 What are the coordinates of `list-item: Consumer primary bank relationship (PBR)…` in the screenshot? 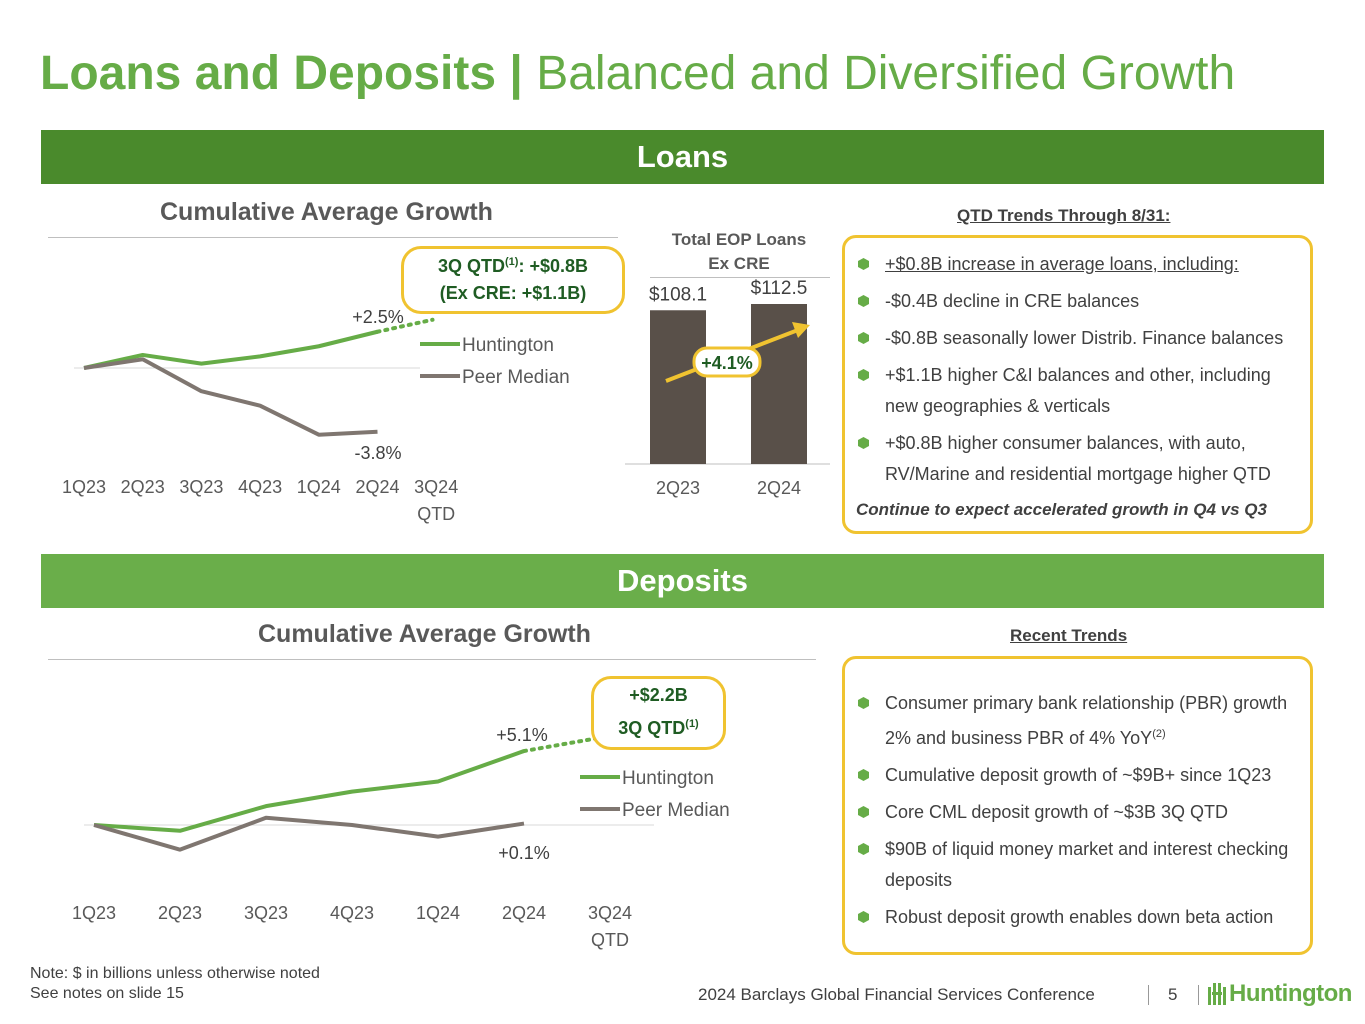 It's located at (1081, 721).